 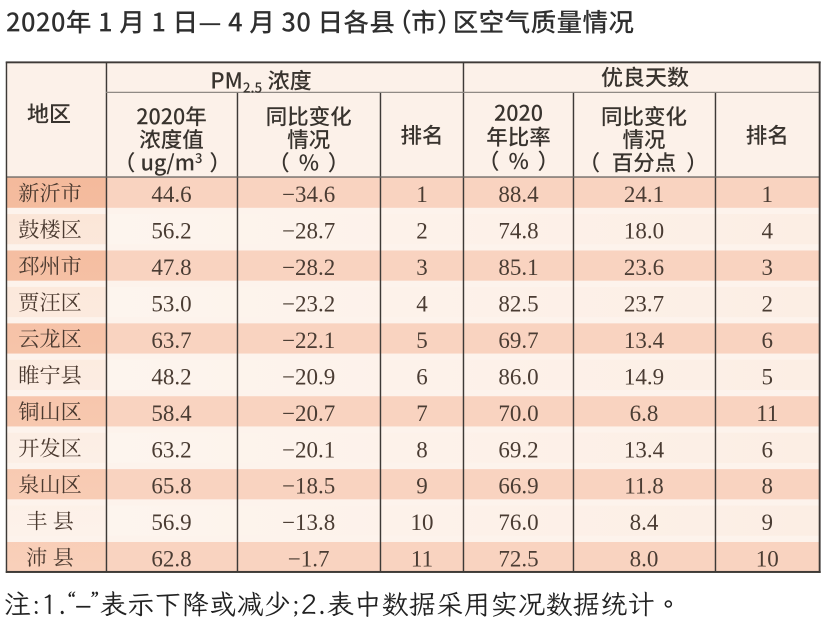 What do you see at coordinates (518, 231) in the screenshot?
I see `svg-text: 74.8` at bounding box center [518, 231].